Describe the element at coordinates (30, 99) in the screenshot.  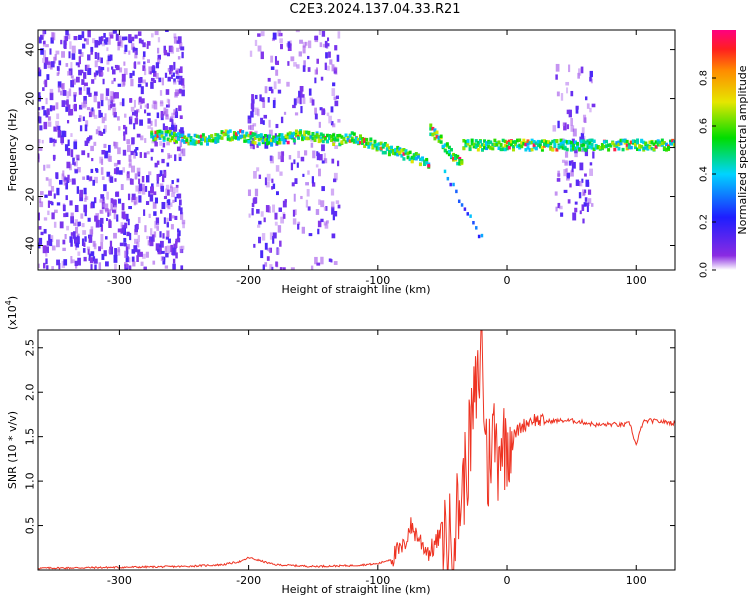
I see `y-tick-label: 20` at that location.